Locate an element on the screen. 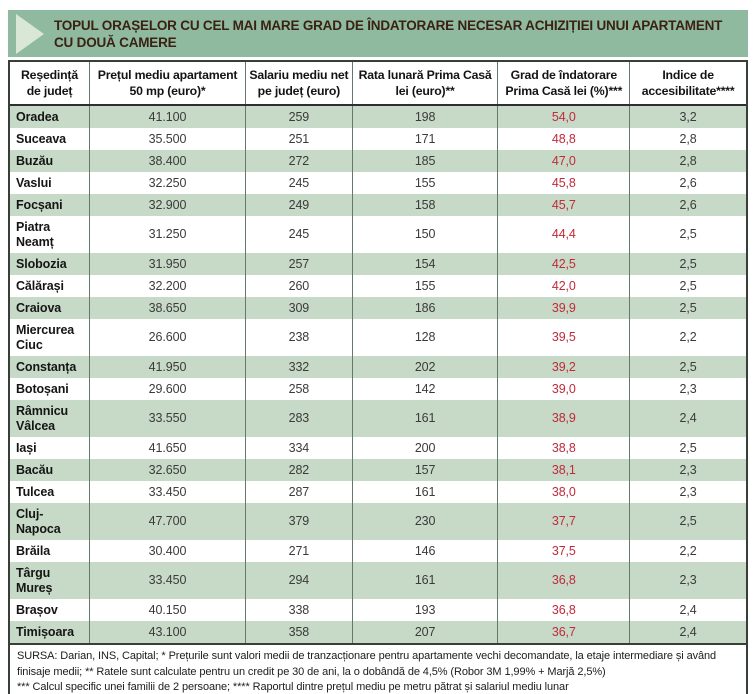 The image size is (755, 694). rate-cell: 155 is located at coordinates (424, 183).